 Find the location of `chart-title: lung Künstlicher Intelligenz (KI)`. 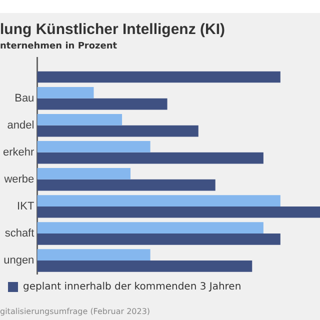

chart-title: lung Künstlicher Intelligenz (KI) is located at coordinates (113, 29).